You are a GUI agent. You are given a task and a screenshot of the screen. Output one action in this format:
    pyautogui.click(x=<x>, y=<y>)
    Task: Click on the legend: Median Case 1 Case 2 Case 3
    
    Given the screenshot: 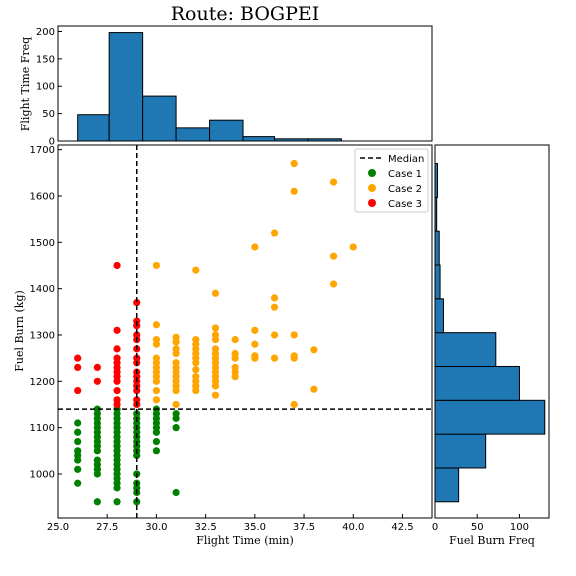 What is the action you would take?
    pyautogui.click(x=391, y=180)
    